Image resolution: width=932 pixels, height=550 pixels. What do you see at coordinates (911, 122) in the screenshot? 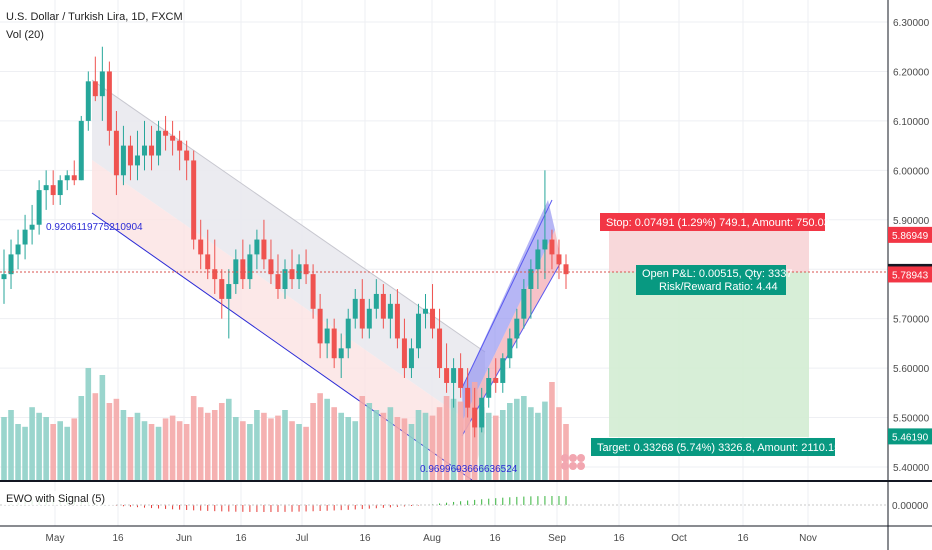
I see `price-tick-label: 6.10000` at bounding box center [911, 122].